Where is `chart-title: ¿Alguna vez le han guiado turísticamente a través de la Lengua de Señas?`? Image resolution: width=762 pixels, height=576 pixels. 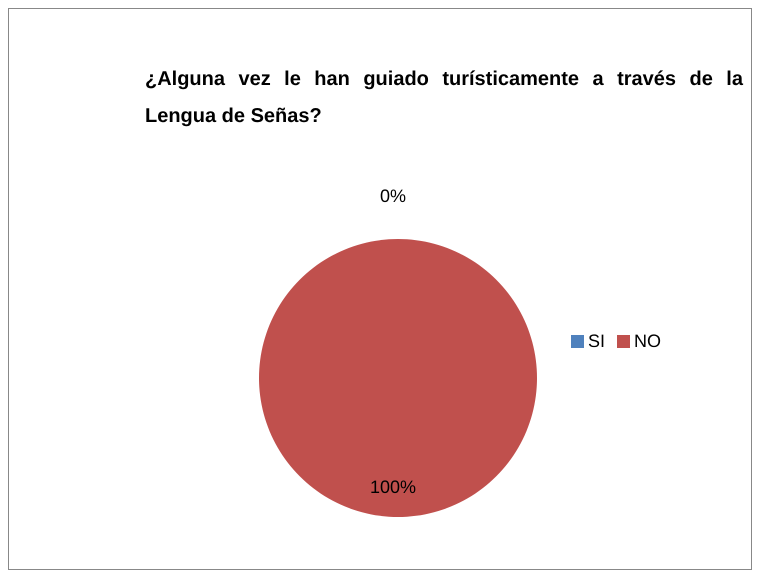
chart-title: ¿Alguna vez le han guiado turísticamente a través de la Lengua de Señas? is located at coordinates (444, 98).